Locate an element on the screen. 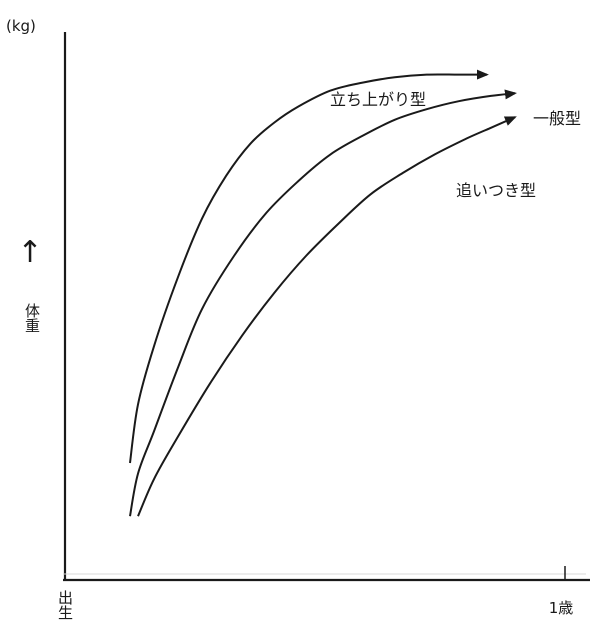 The width and height of the screenshot is (596, 635). series-label-ippan: 一般型 is located at coordinates (557, 118).